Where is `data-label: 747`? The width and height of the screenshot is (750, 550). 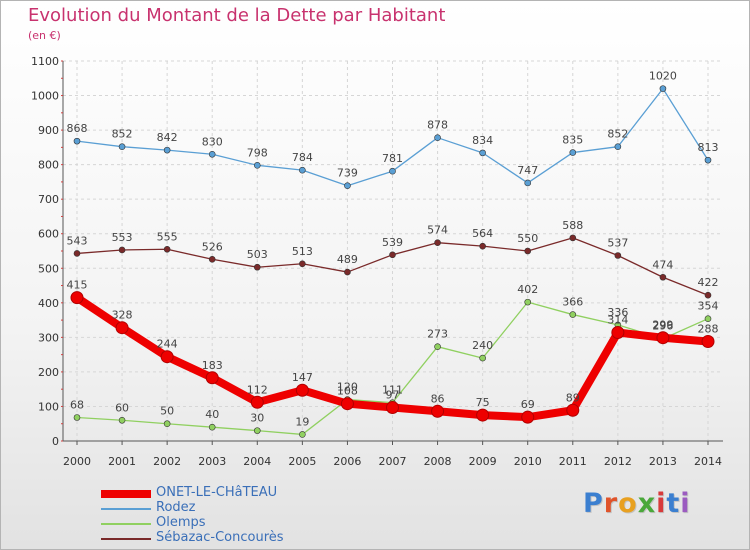
data-label: 747 is located at coordinates (527, 170).